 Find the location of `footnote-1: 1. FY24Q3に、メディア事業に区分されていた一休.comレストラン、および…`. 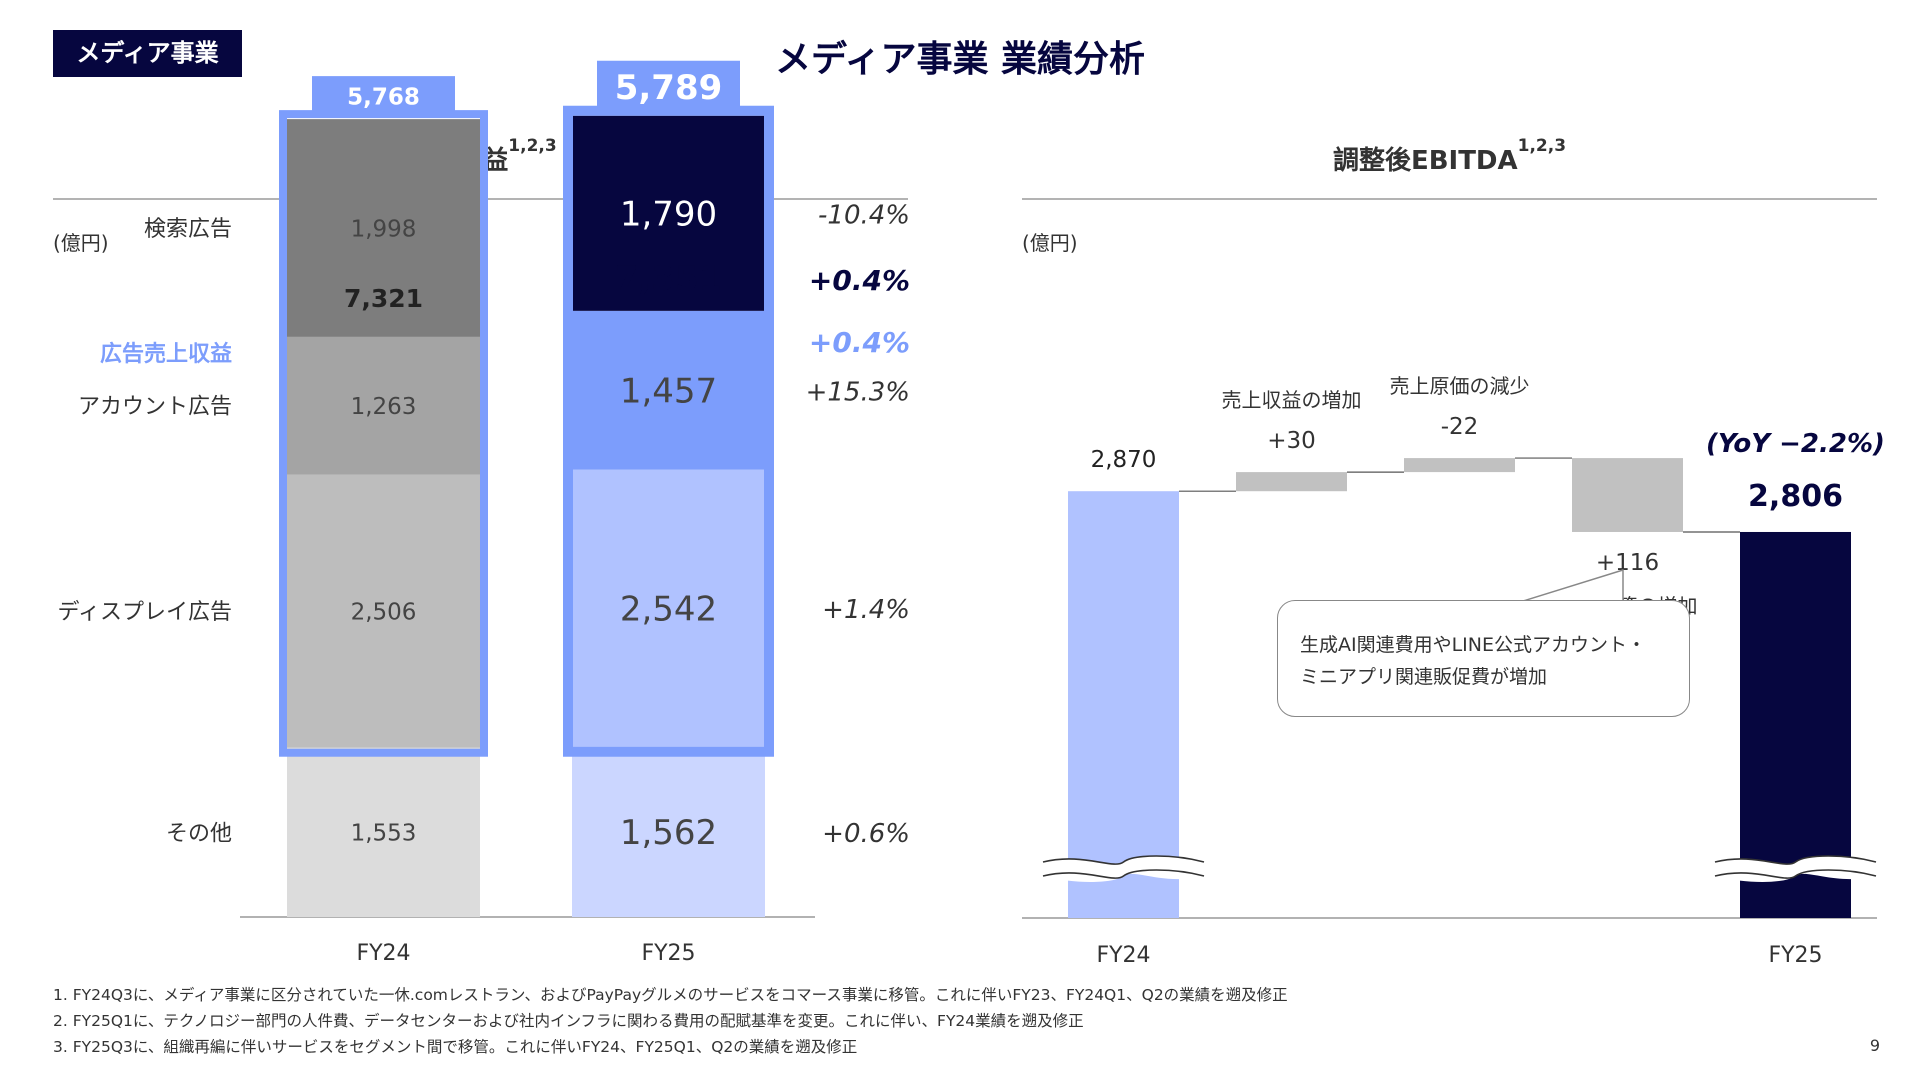

footnote-1: 1. FY24Q3に、メディア事業に区分されていた一休.comレストラン、および… is located at coordinates (670, 995).